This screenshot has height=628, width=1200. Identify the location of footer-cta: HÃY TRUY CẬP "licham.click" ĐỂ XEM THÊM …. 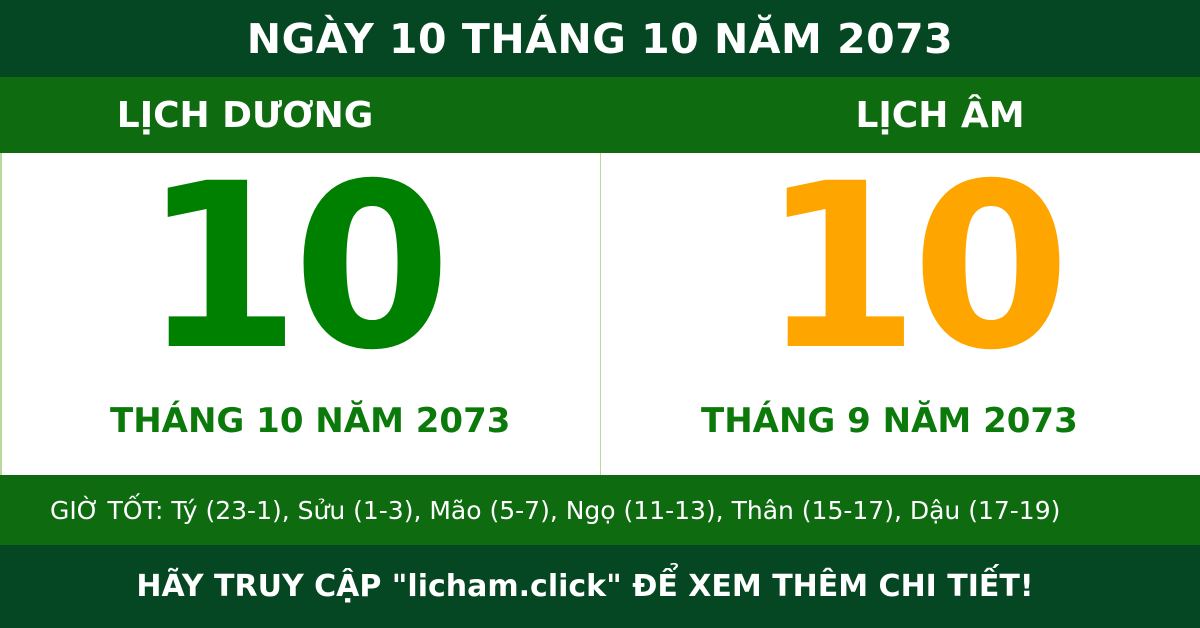
(600, 586).